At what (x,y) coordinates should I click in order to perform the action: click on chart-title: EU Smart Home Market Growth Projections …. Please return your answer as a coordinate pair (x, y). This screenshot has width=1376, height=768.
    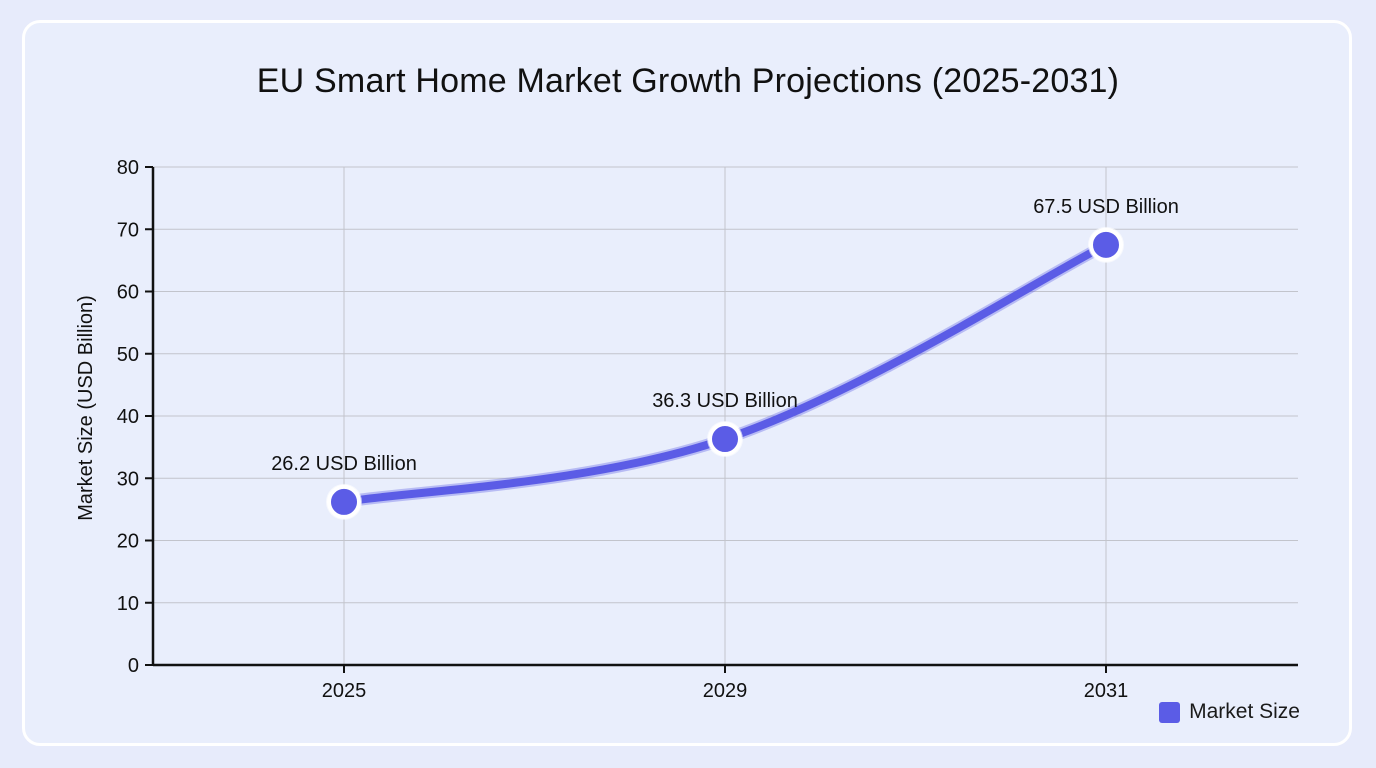
    Looking at the image, I should click on (688, 81).